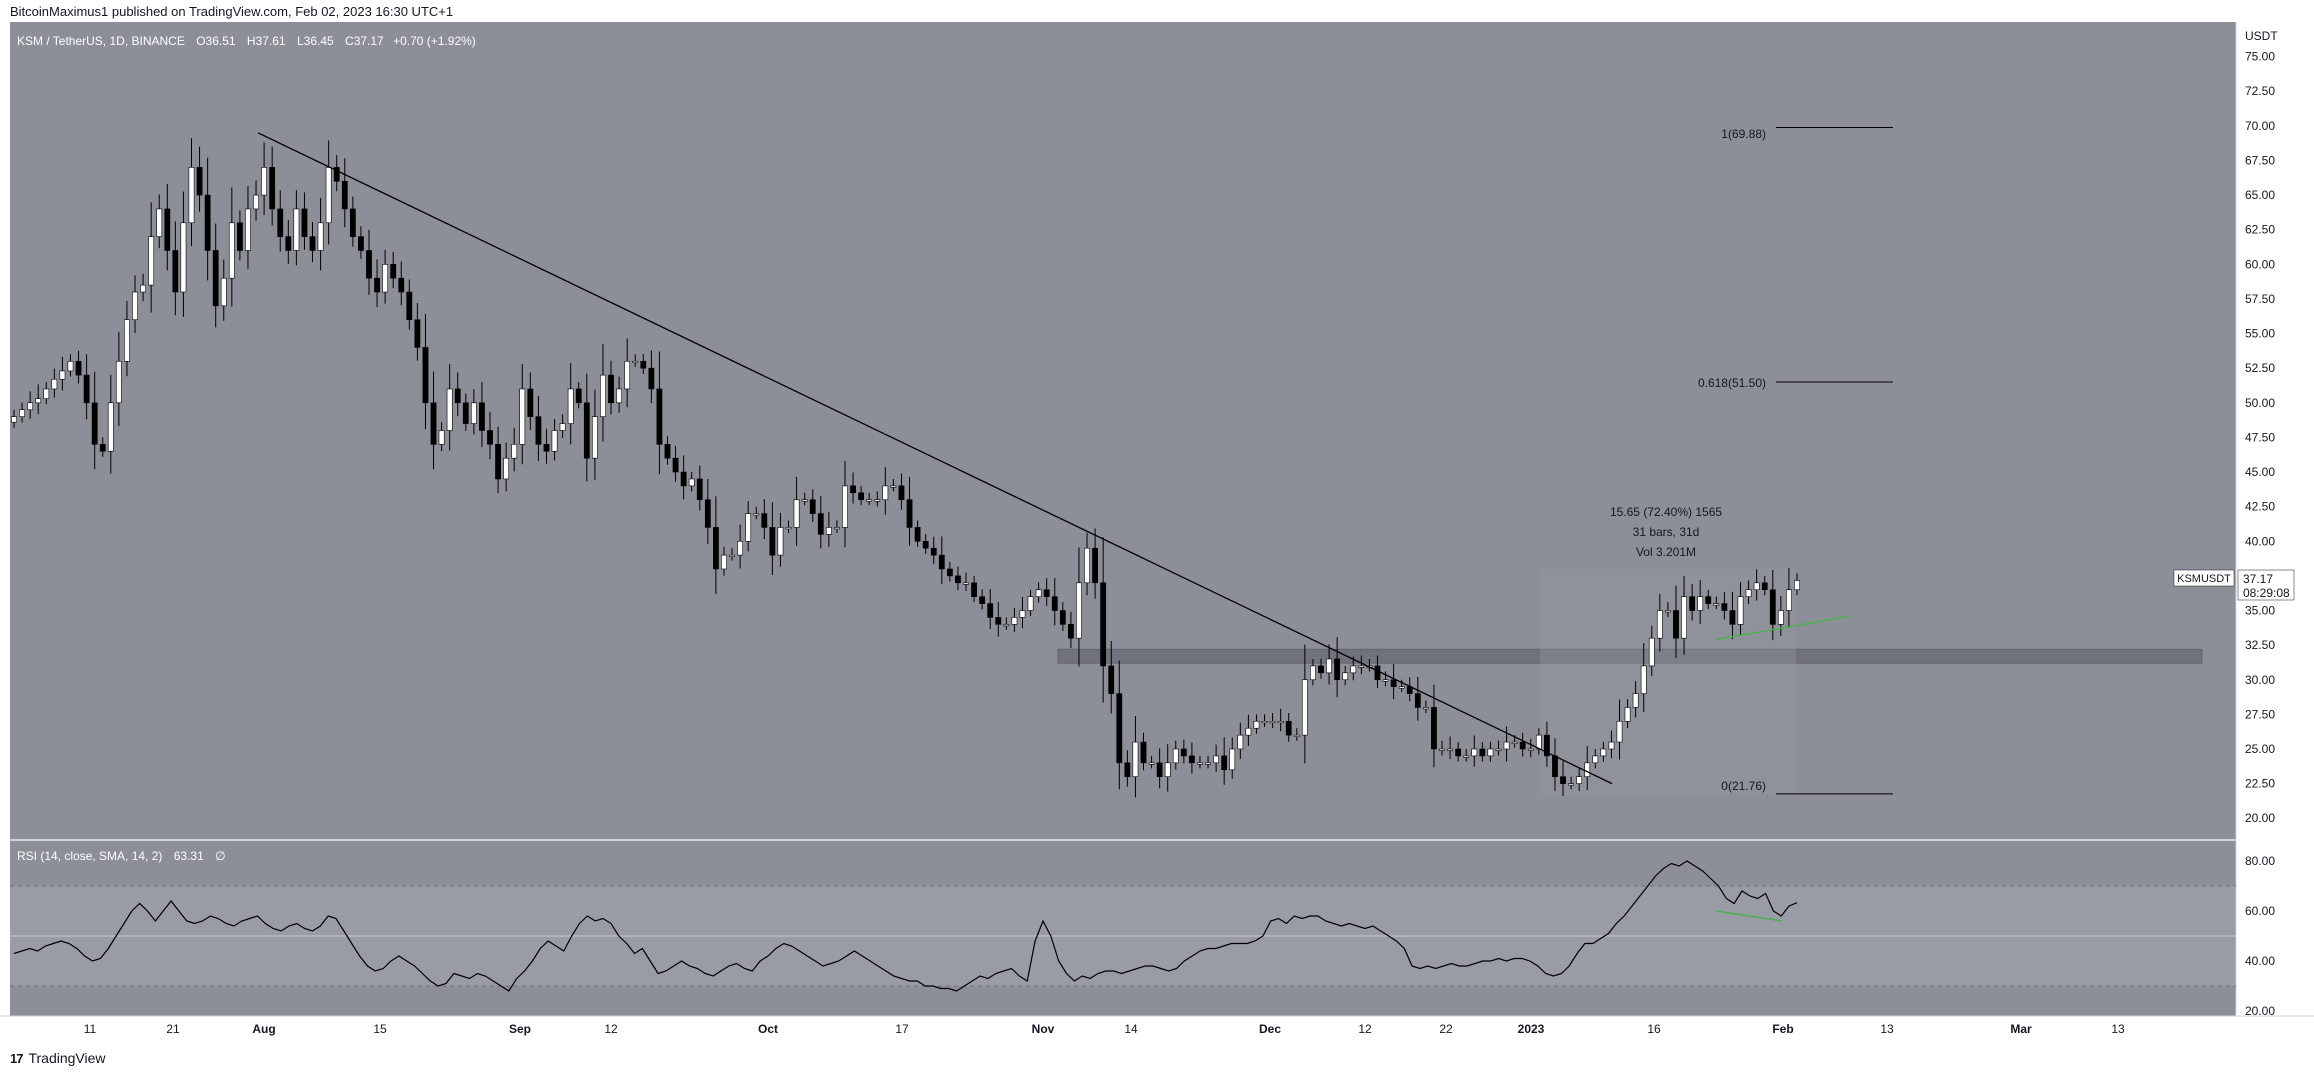 This screenshot has height=1079, width=2314. What do you see at coordinates (319, 41) in the screenshot?
I see `legend-low: 36.45` at bounding box center [319, 41].